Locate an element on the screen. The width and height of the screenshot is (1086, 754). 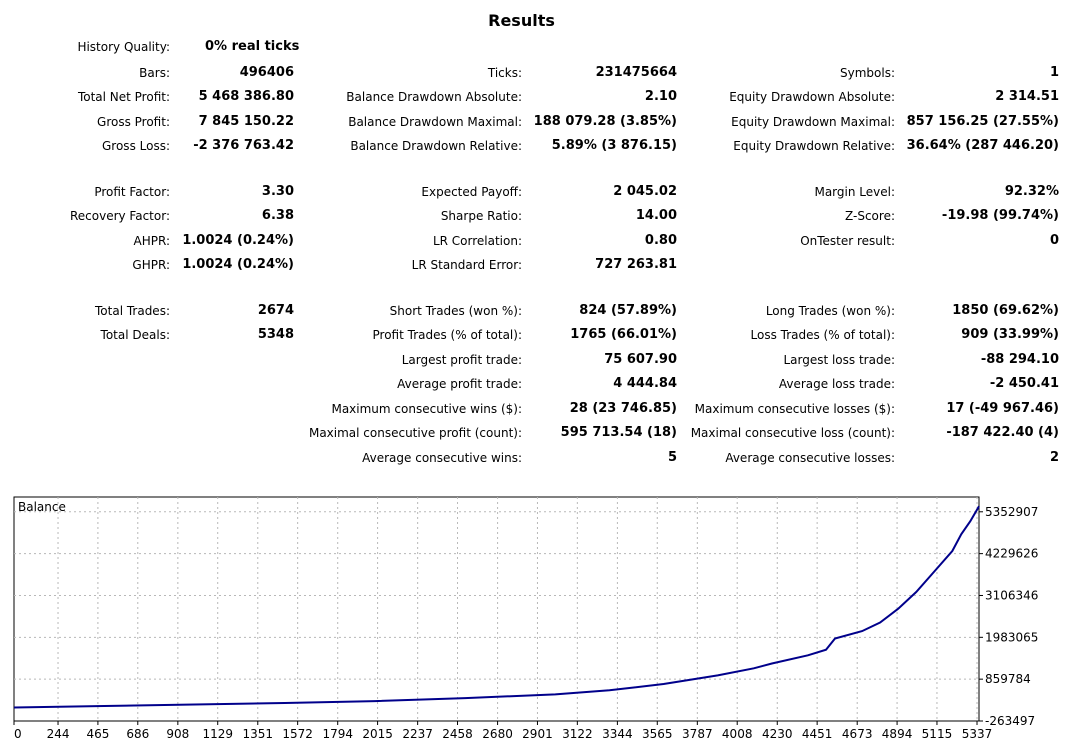
stat-value: -2 376 763.42 is located at coordinates (243, 145).